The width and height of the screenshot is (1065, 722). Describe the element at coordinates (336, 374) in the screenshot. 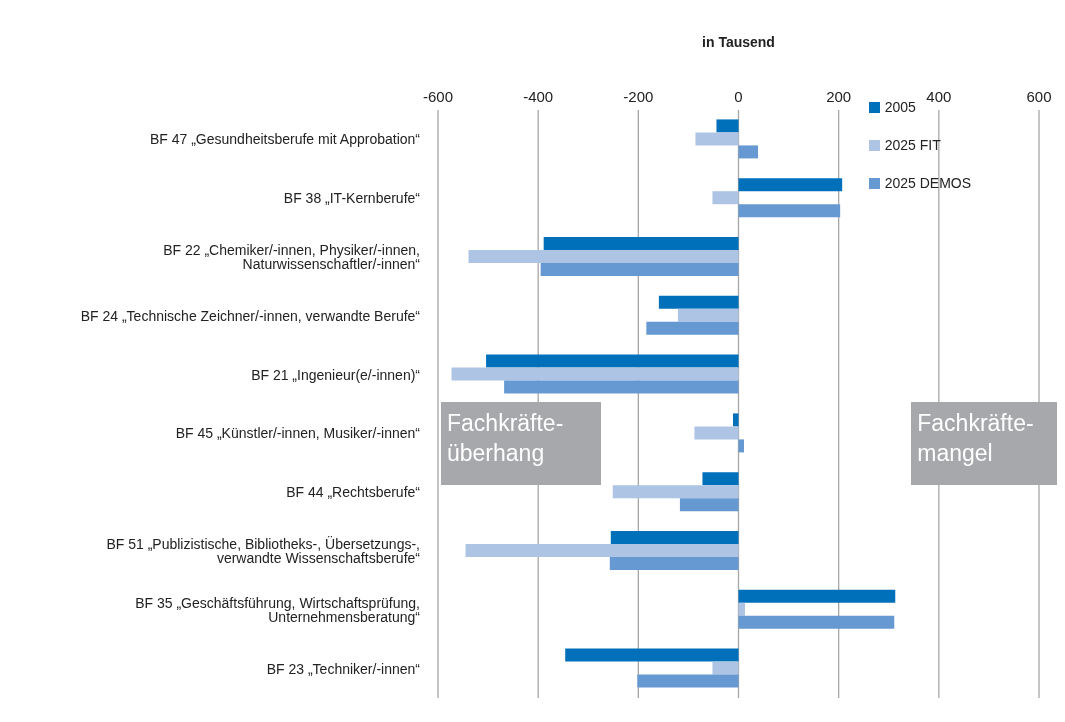

I see `y-tick-label: BF 21 „Ingenieur(e/-innen)“` at that location.